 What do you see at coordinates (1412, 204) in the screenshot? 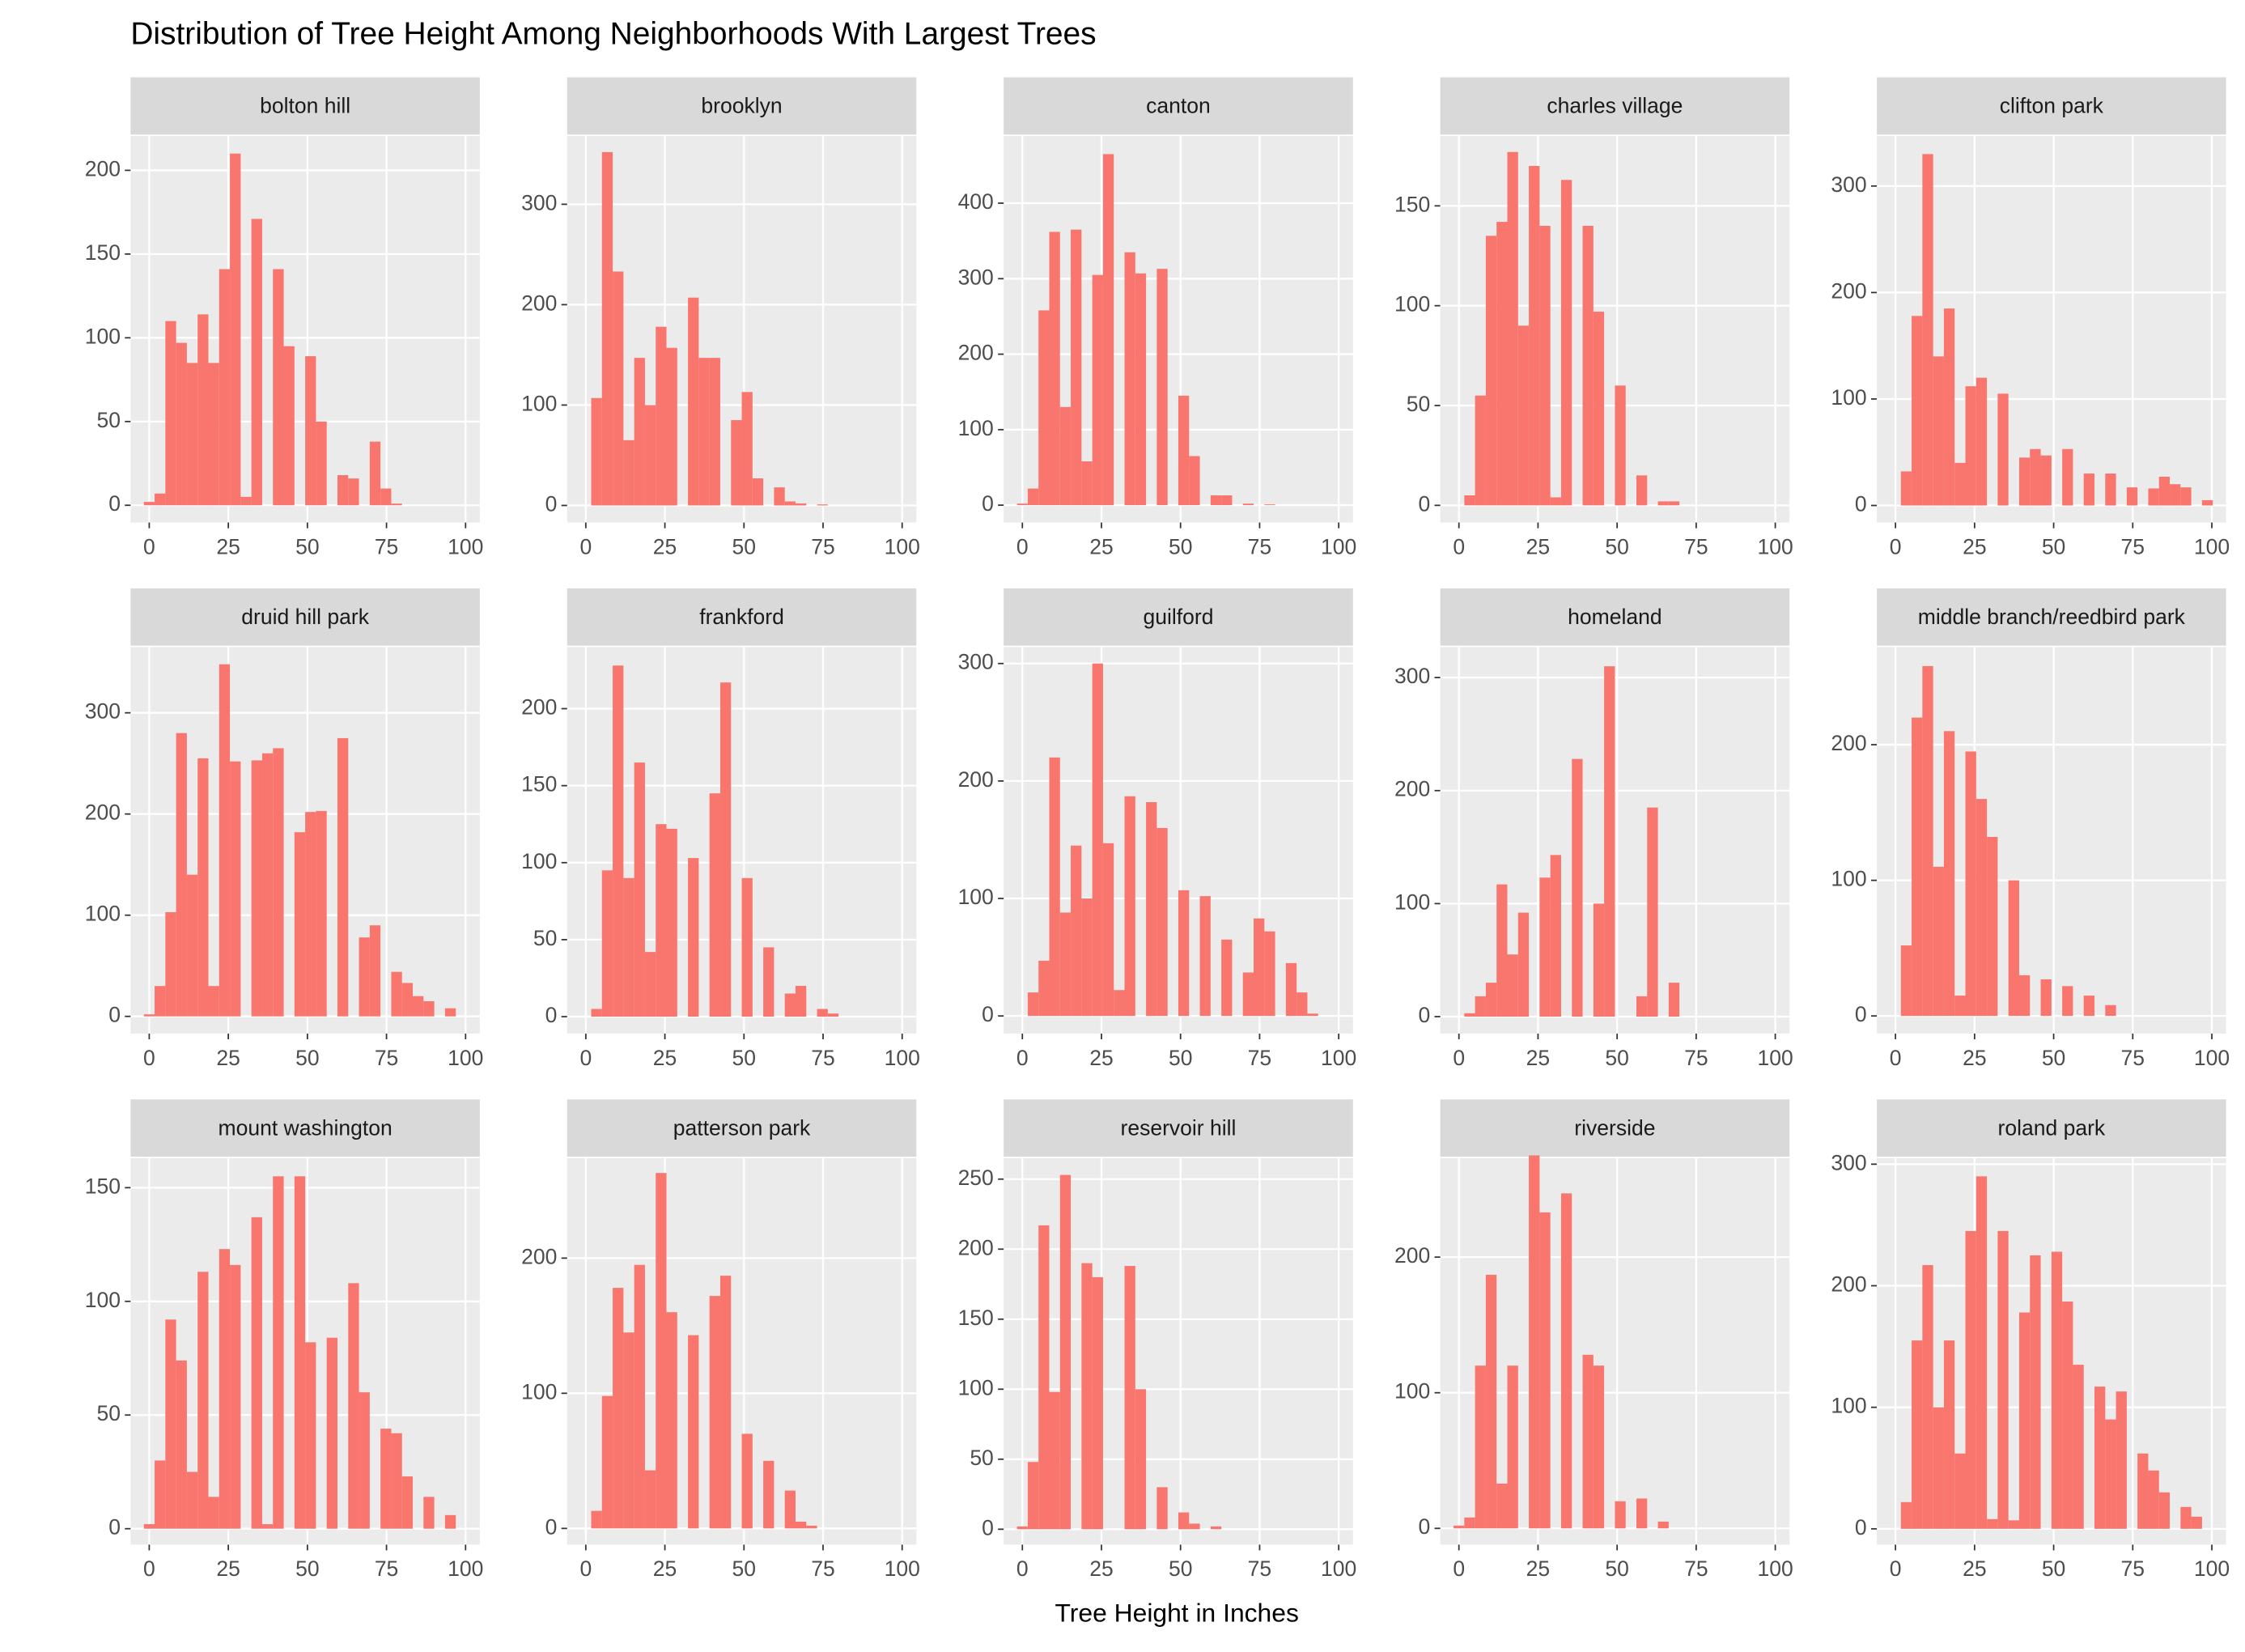
I see `y-tick-label: 150` at bounding box center [1412, 204].